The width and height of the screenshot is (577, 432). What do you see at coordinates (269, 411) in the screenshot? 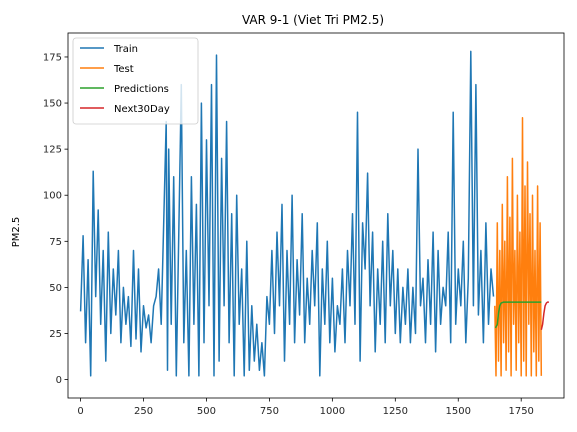
I see `x-tick-label: 750` at bounding box center [269, 411].